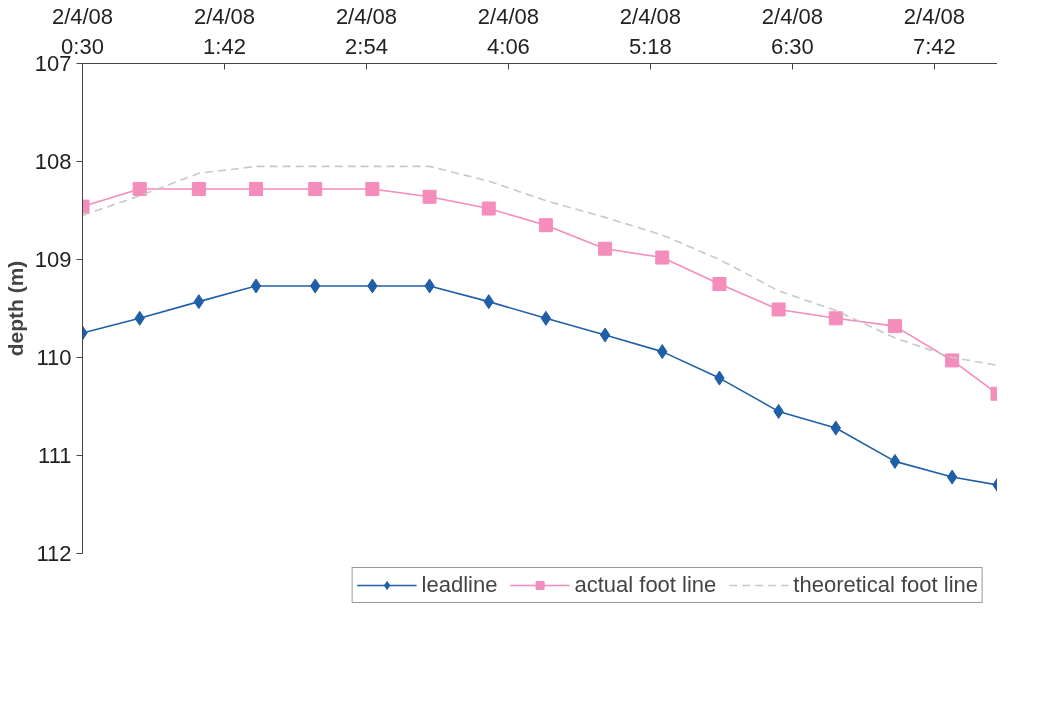 The image size is (1057, 721). What do you see at coordinates (934, 31) in the screenshot?
I see `x-tick-label: 2/4/08 7:42` at bounding box center [934, 31].